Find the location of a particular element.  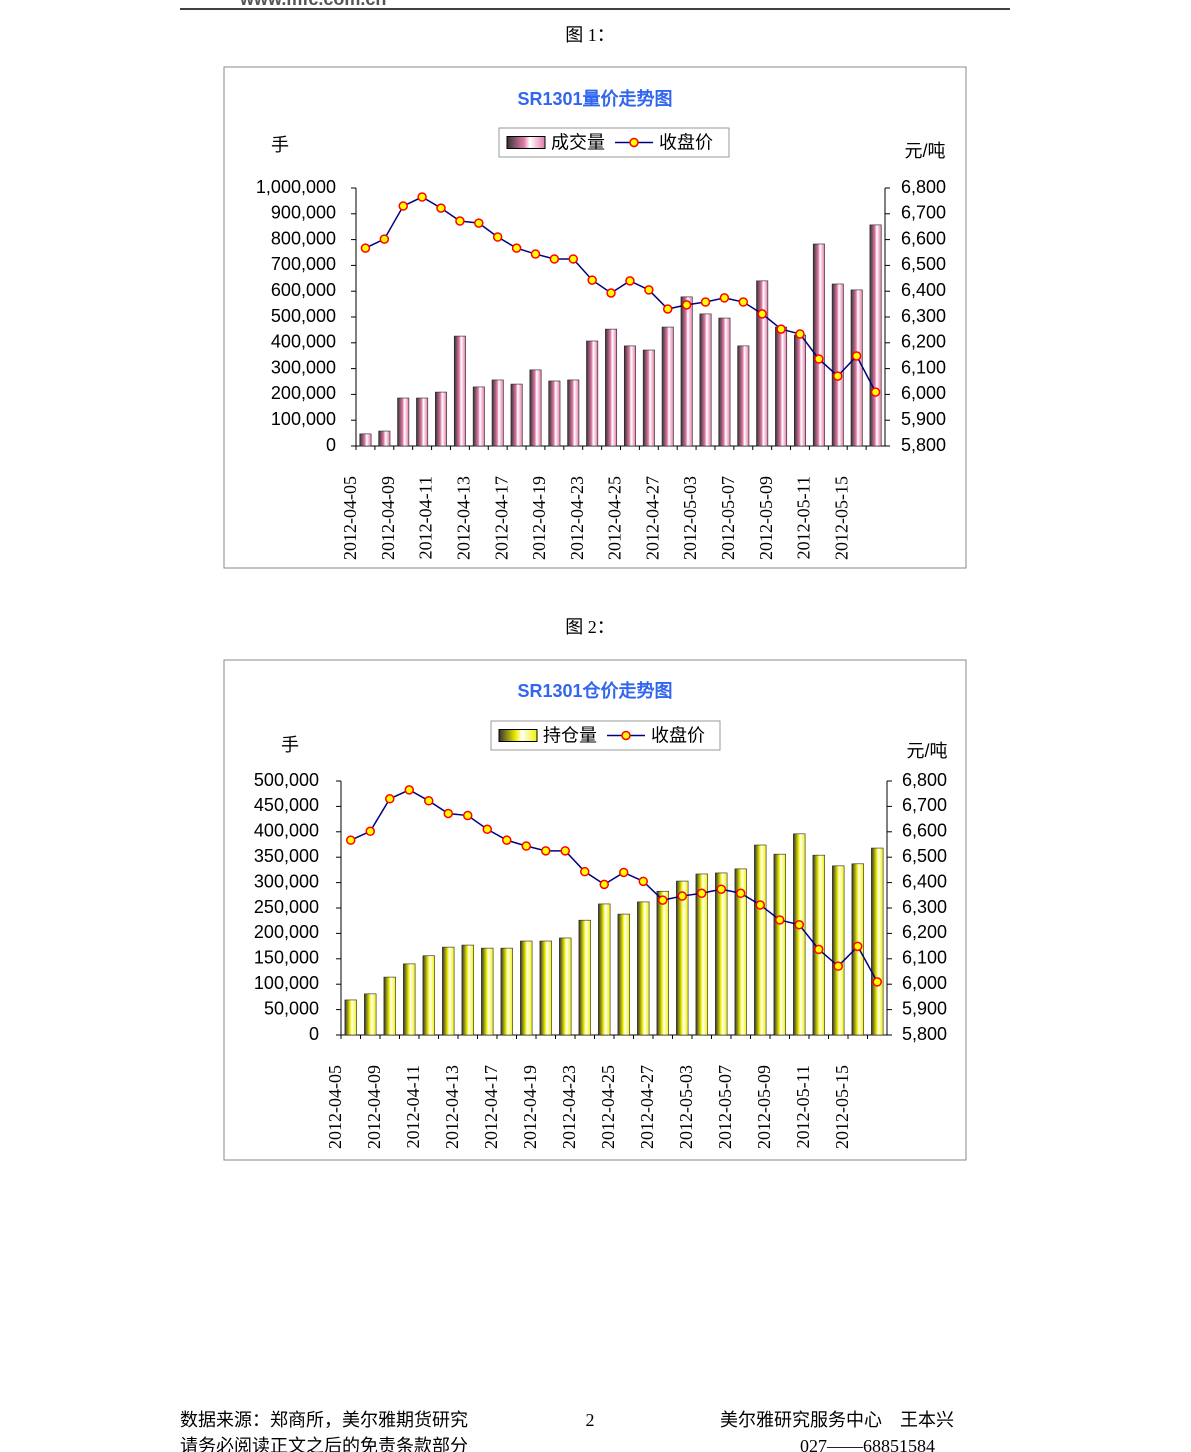

y-tick-label: 50,000 is located at coordinates (291, 1008).